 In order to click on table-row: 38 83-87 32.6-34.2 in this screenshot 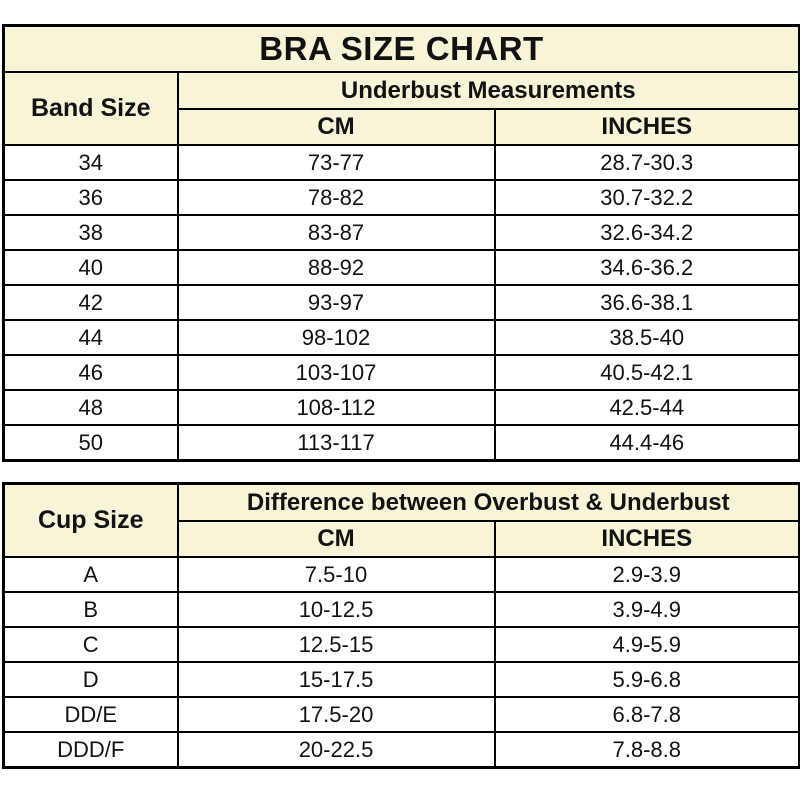, I will do `click(401, 232)`.